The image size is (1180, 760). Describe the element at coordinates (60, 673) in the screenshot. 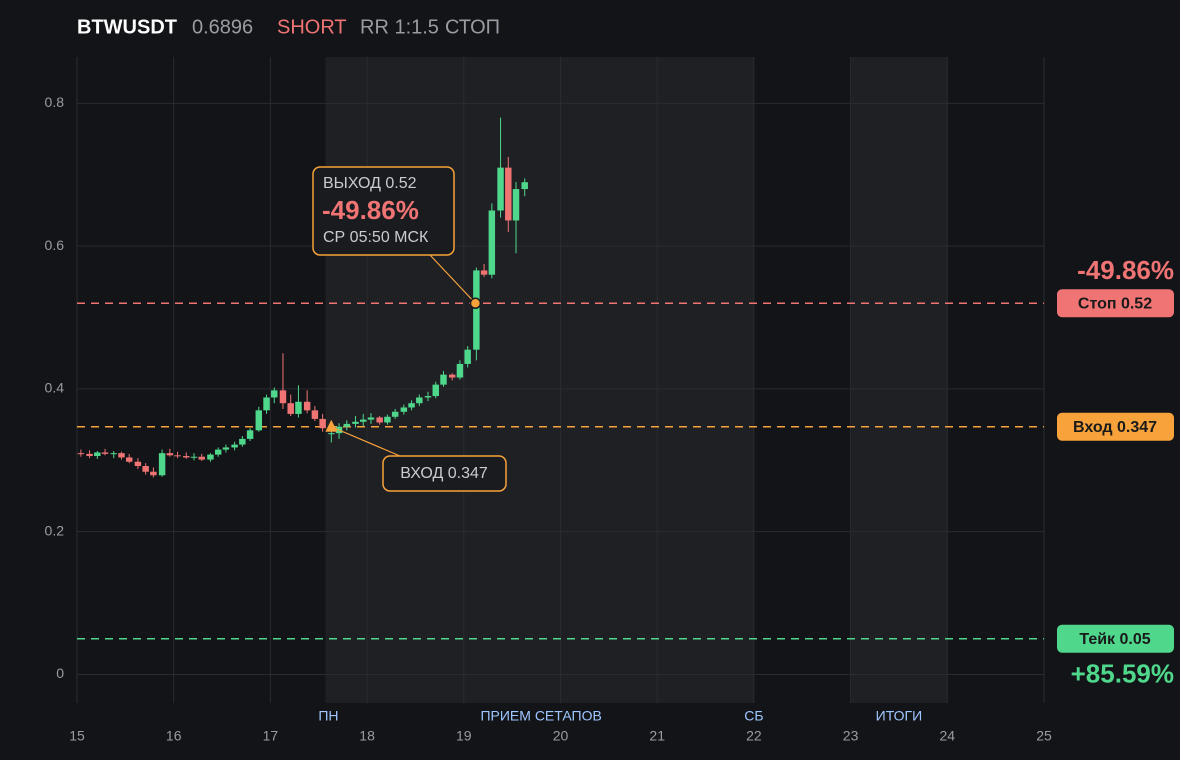

I see `y-tick-label: 0` at that location.